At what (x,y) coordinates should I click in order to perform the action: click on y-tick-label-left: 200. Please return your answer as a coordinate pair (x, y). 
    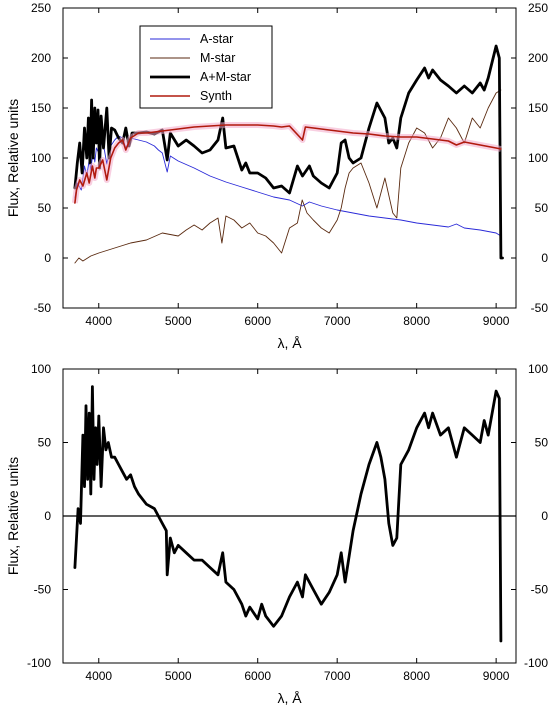
    Looking at the image, I should click on (41, 58).